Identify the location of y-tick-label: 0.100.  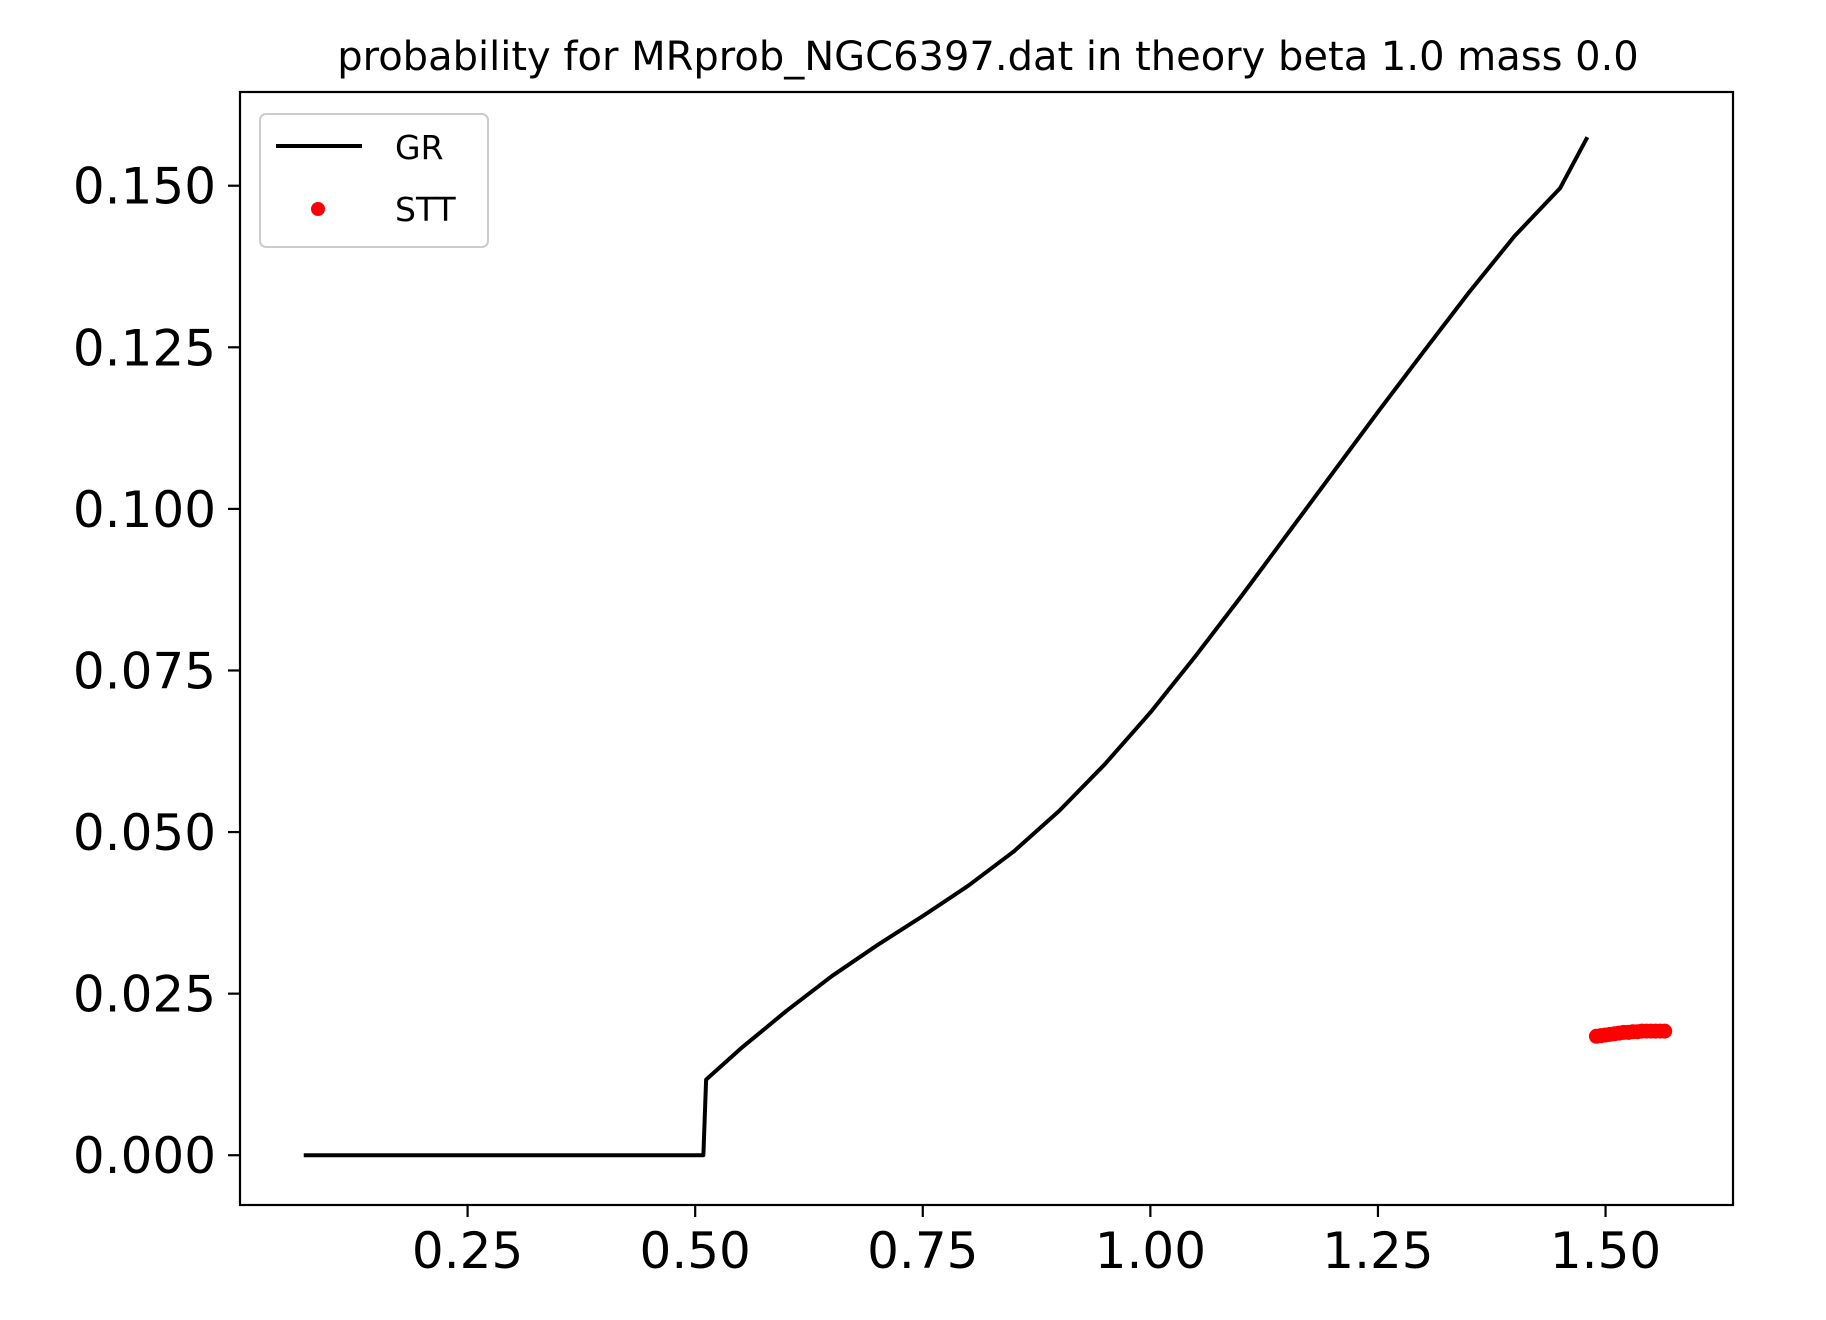
(144, 510).